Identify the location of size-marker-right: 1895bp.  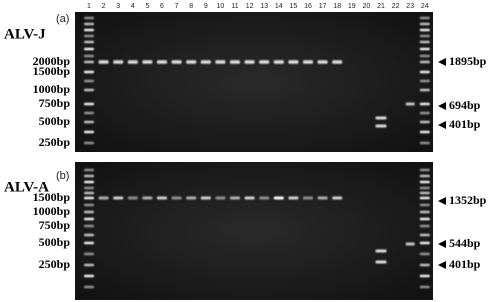
(468, 61).